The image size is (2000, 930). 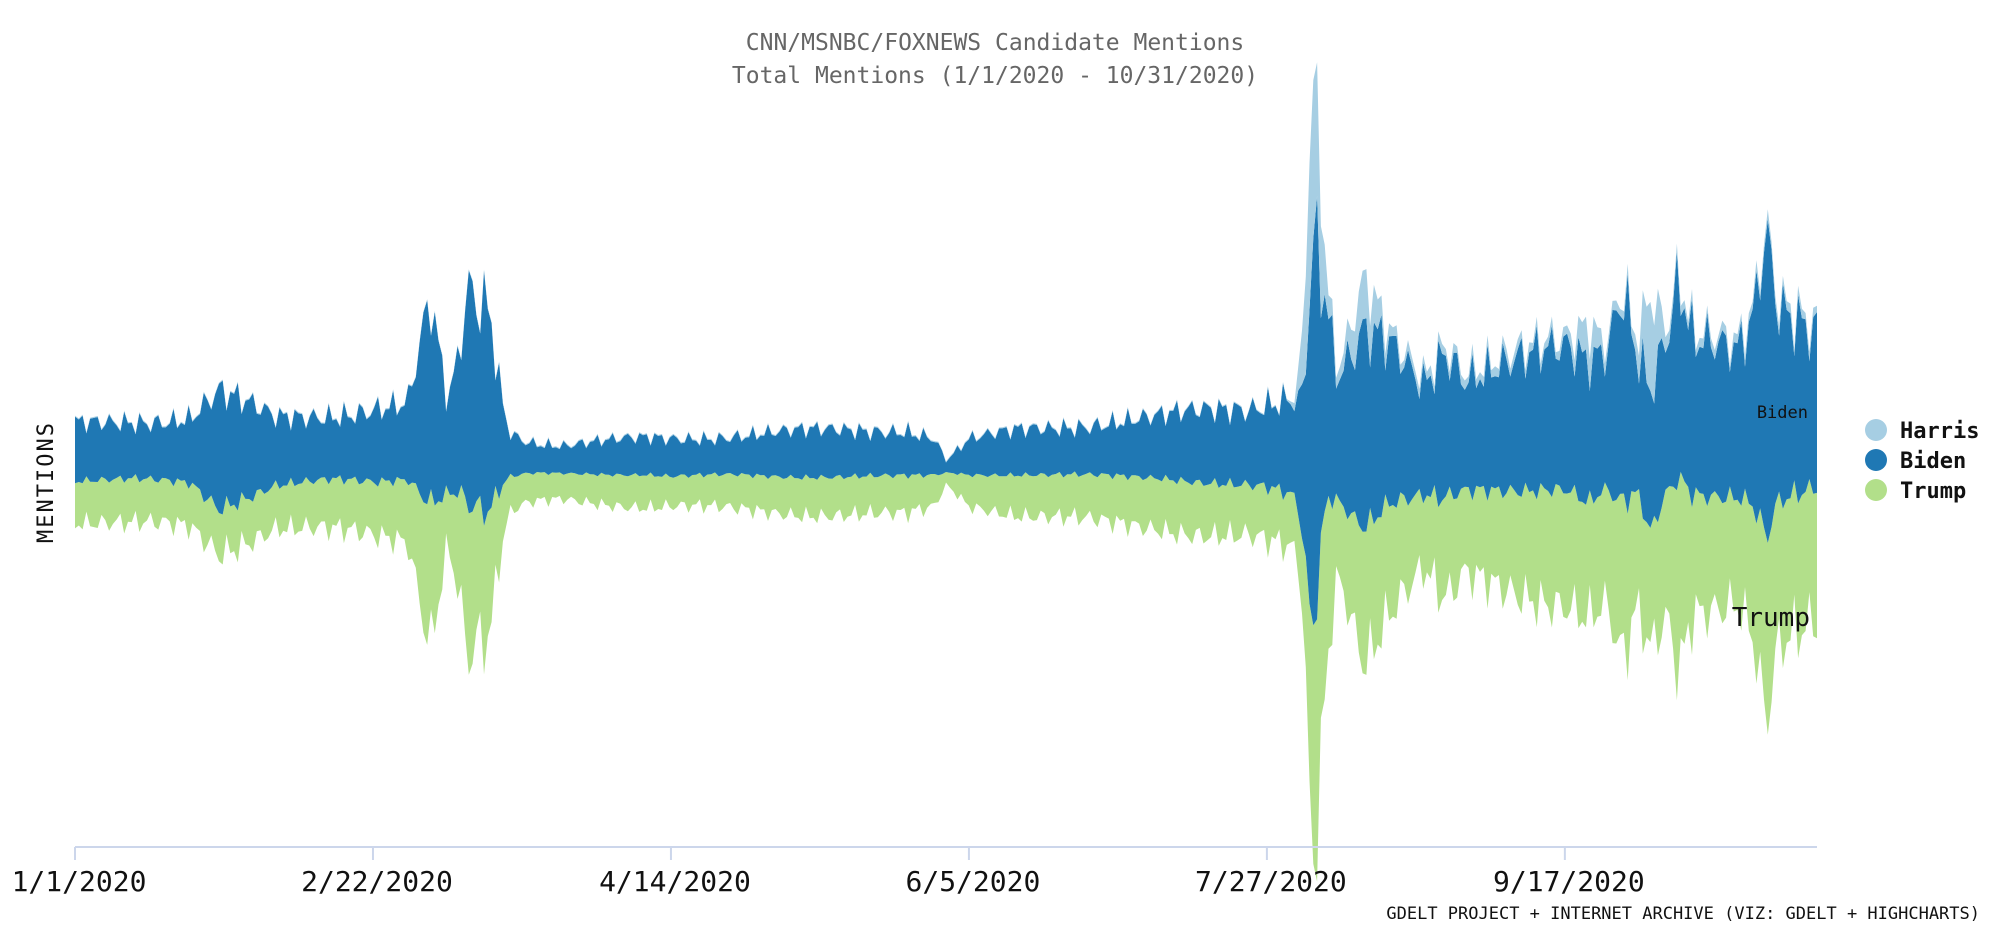 I want to click on x-tick-label: 2/22/2020, so click(x=377, y=881).